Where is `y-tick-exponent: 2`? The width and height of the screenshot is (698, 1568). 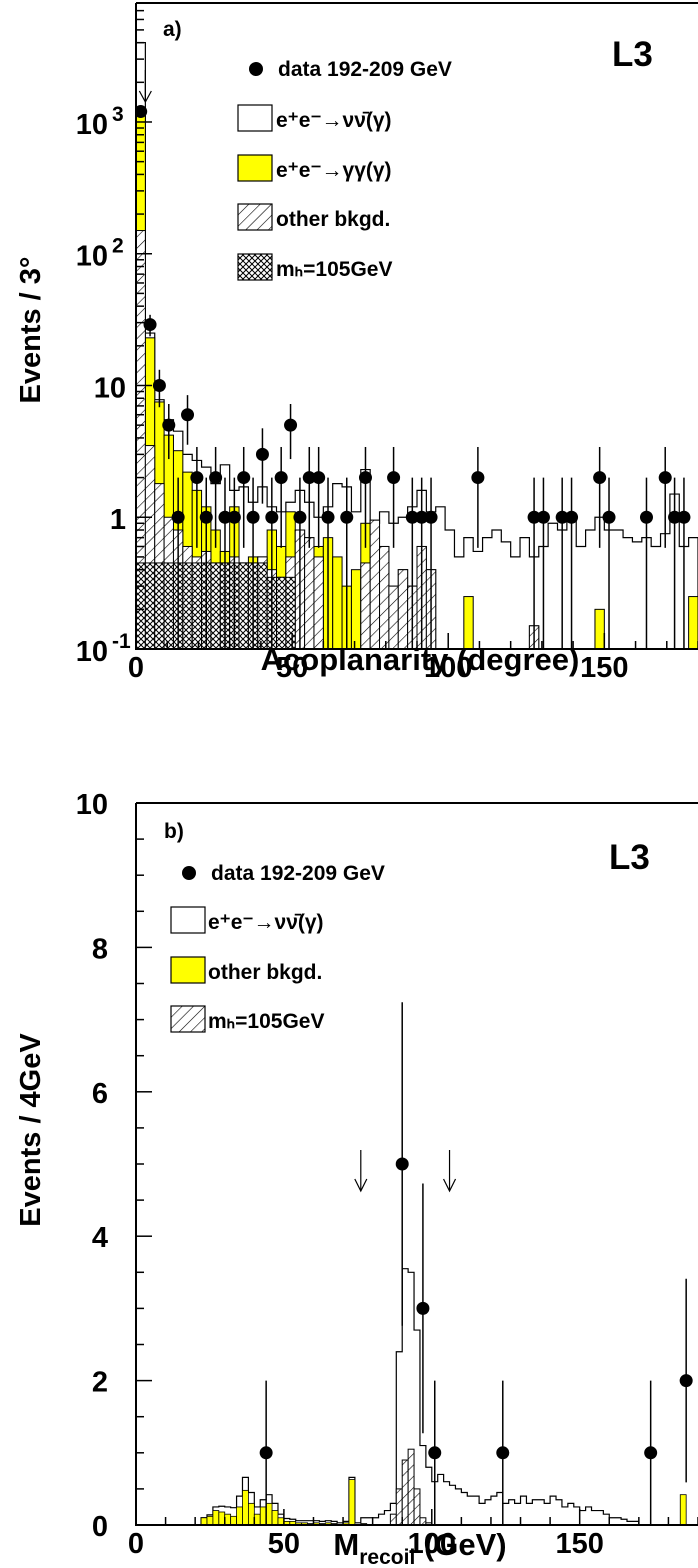 y-tick-exponent: 2 is located at coordinates (118, 246).